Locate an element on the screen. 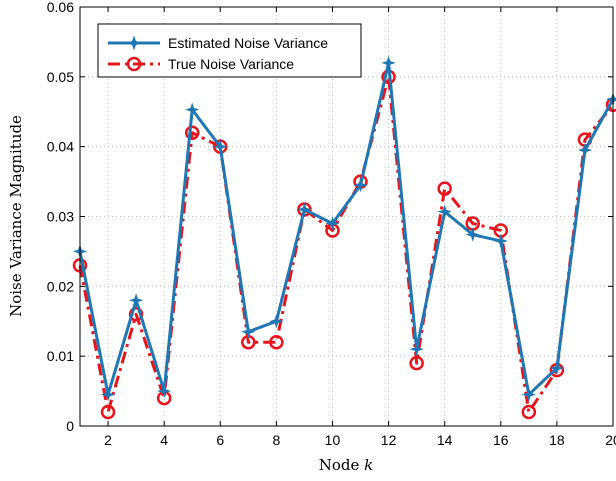 The height and width of the screenshot is (481, 616). legend-true-marker is located at coordinates (134, 64).